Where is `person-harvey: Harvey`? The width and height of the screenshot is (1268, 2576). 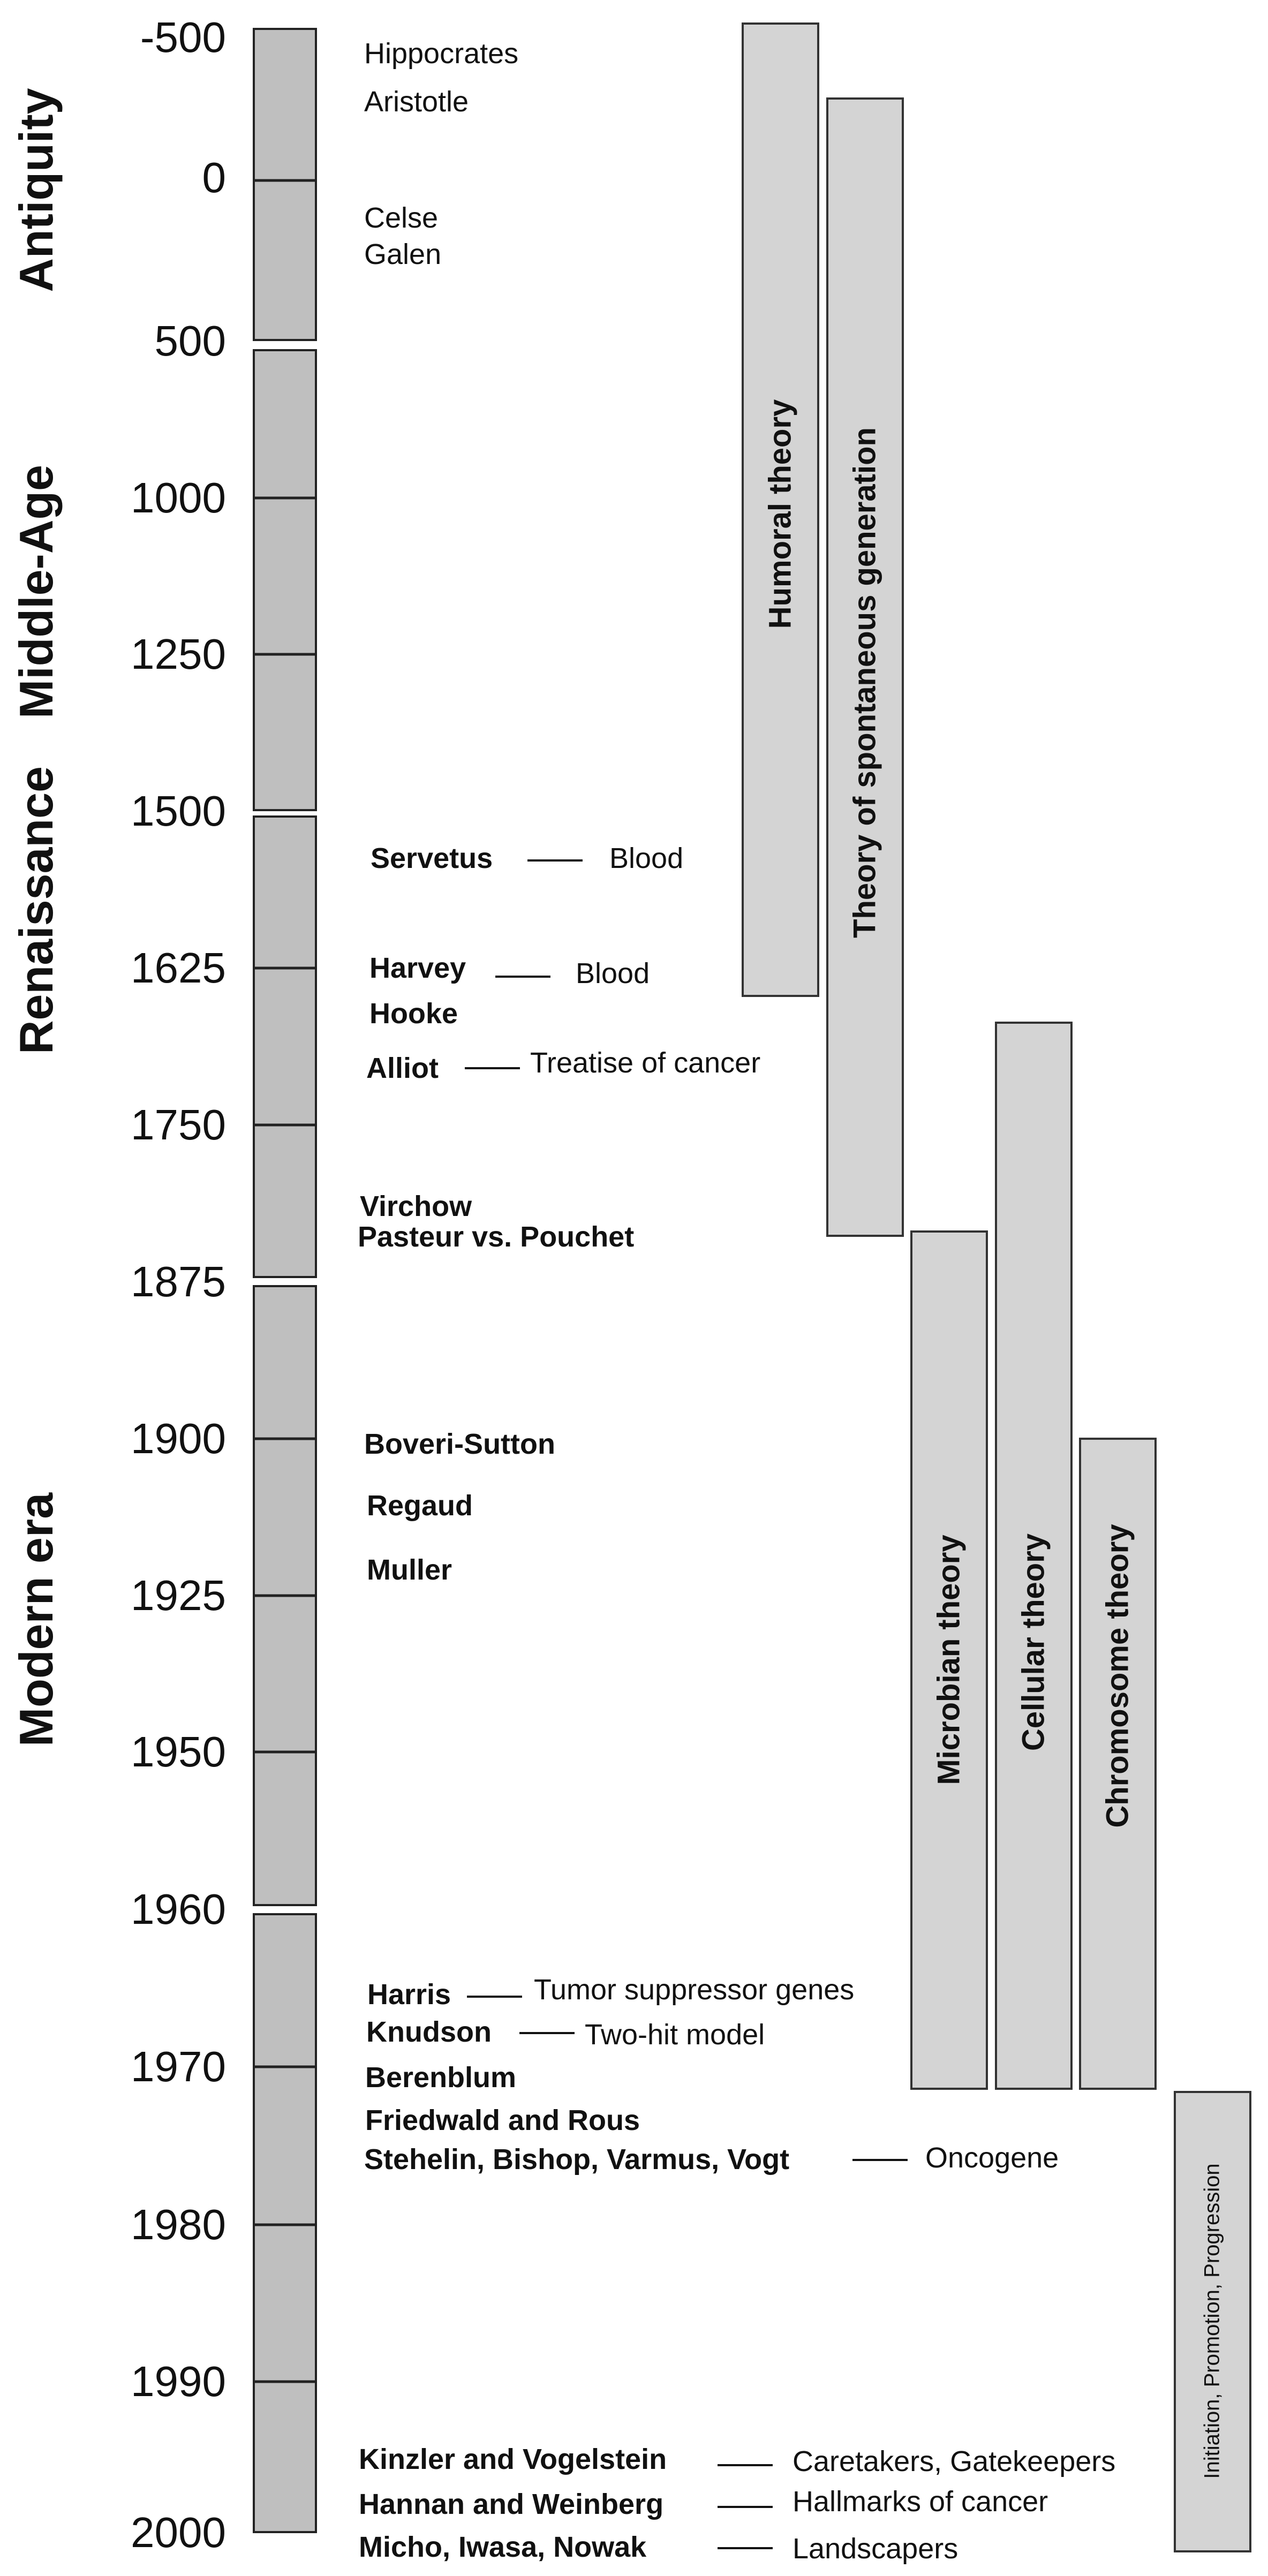
person-harvey: Harvey is located at coordinates (418, 968).